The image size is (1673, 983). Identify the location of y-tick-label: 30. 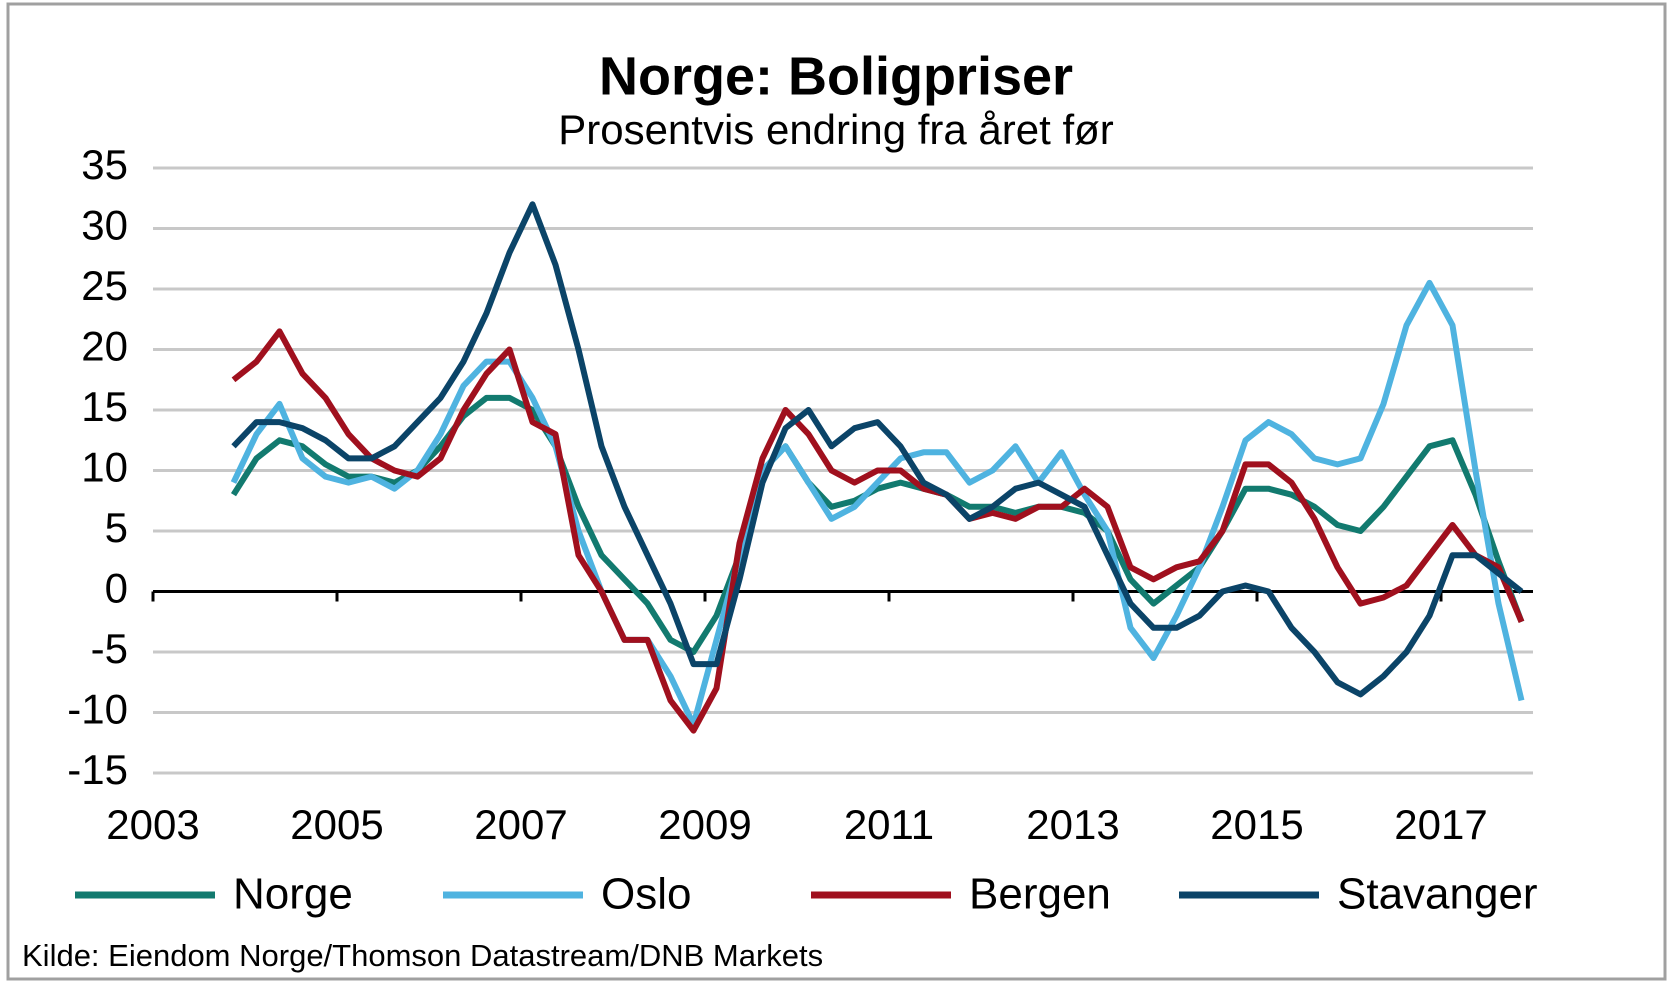
(104, 225).